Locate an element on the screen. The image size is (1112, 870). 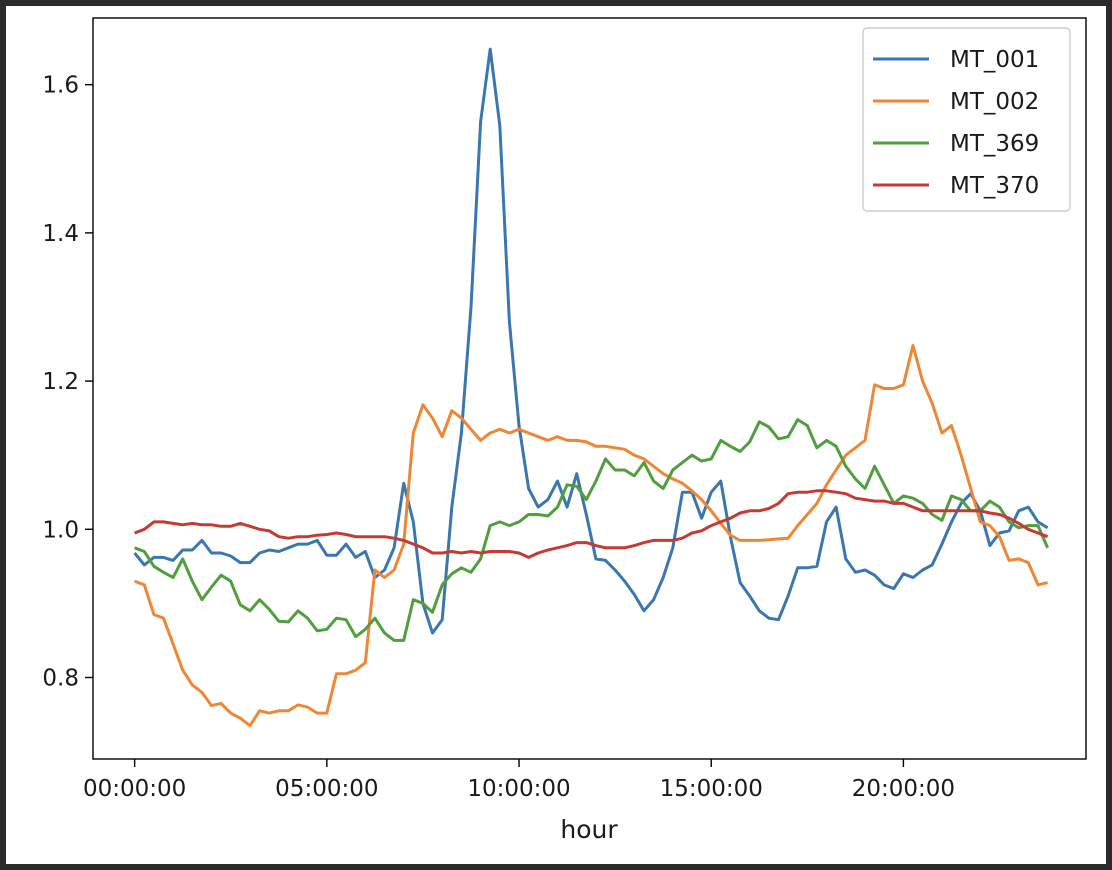
legend-label: MT_001 is located at coordinates (994, 60).